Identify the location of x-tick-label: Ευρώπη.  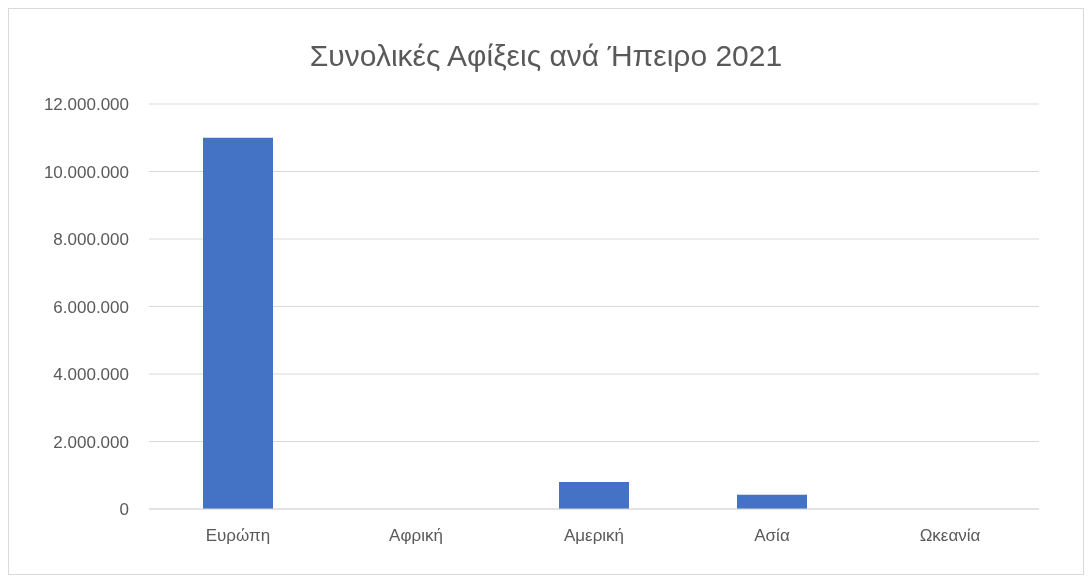
(238, 536).